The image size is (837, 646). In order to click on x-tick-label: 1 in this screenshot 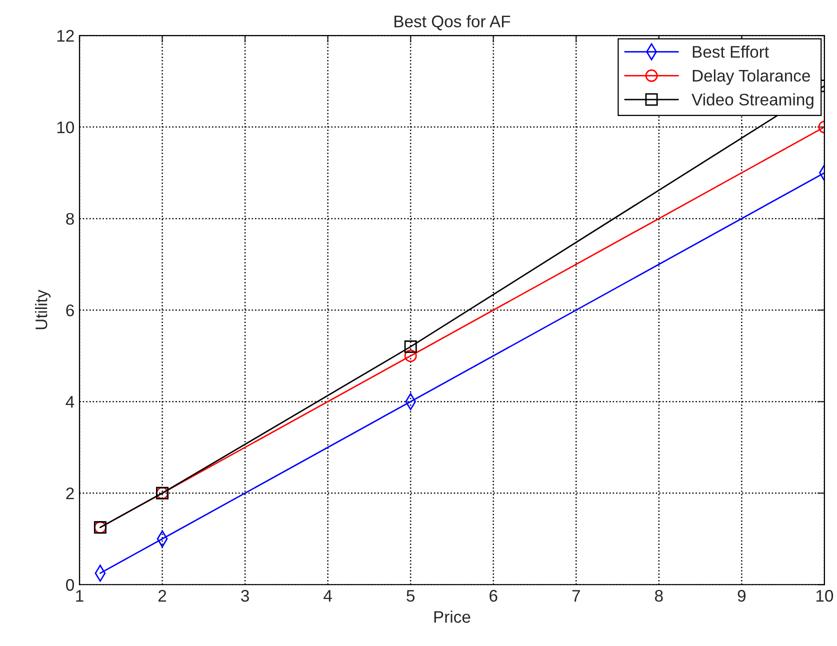, I will do `click(80, 596)`.